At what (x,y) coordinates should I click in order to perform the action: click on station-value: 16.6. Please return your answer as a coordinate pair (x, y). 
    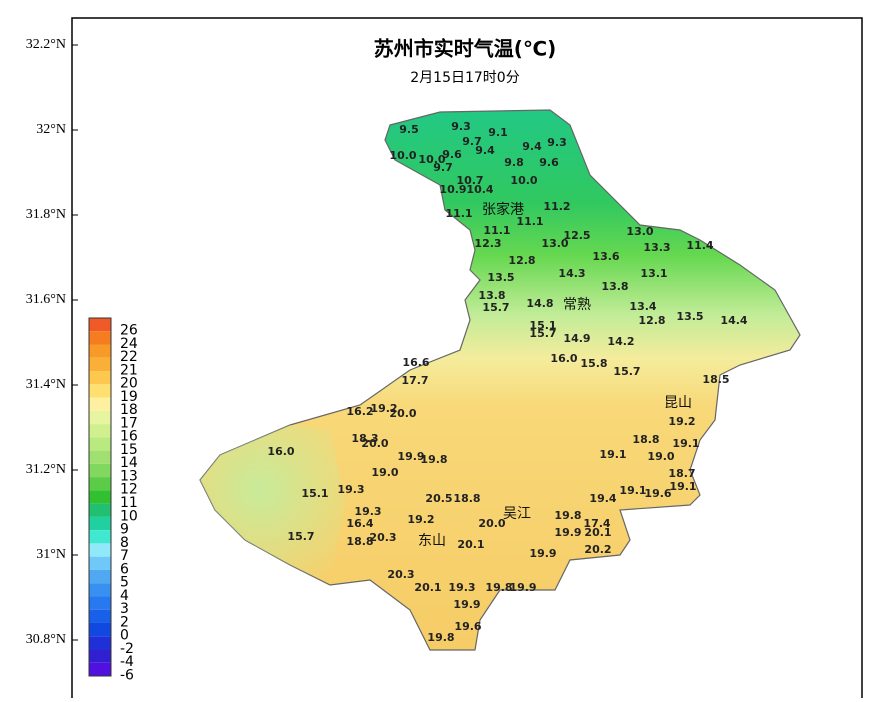
    Looking at the image, I should click on (415, 362).